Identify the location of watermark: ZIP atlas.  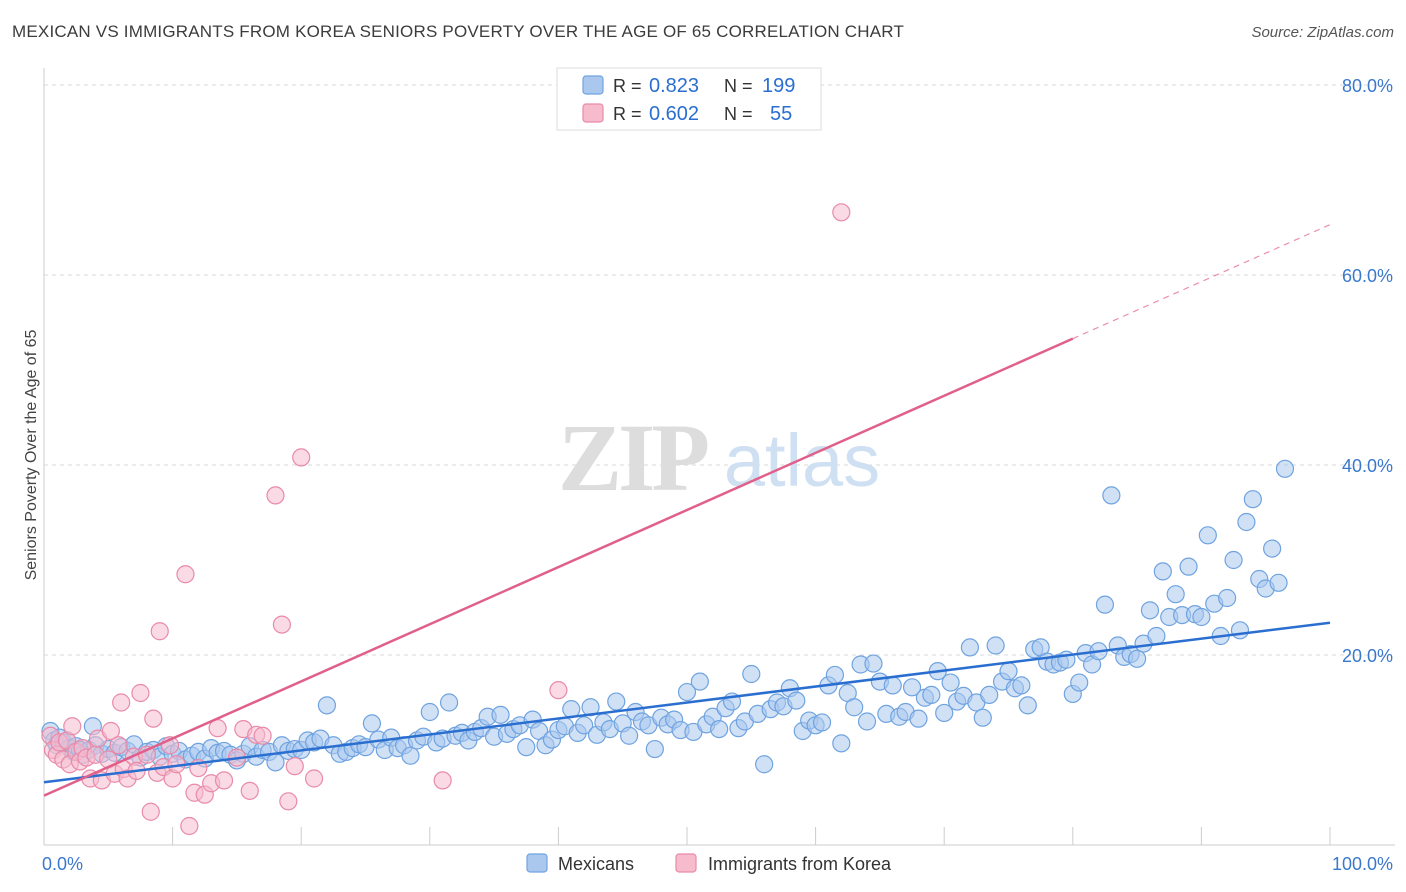
(719, 457).